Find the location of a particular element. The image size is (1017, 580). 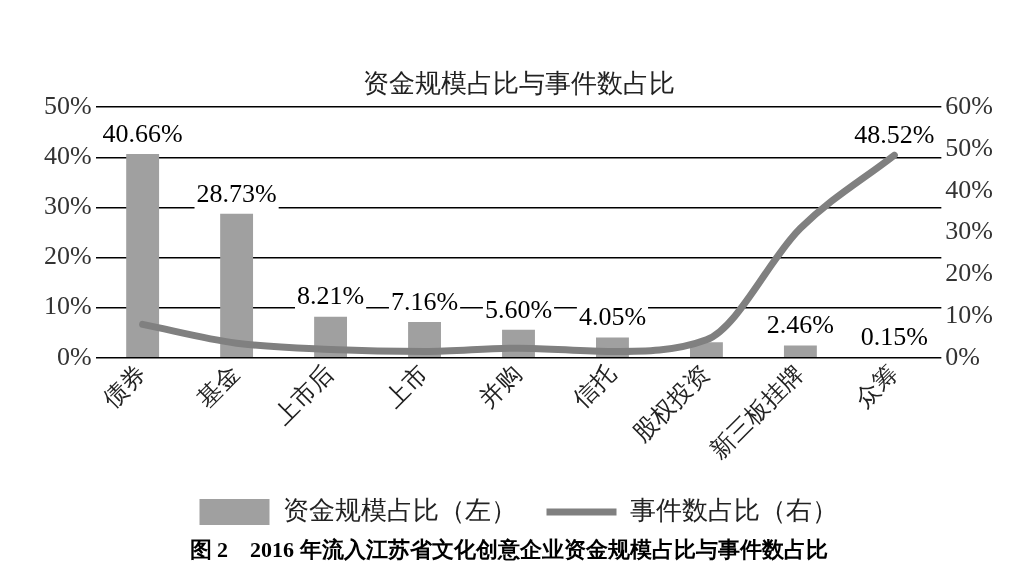

y2-tick-label: 40% is located at coordinates (969, 189).